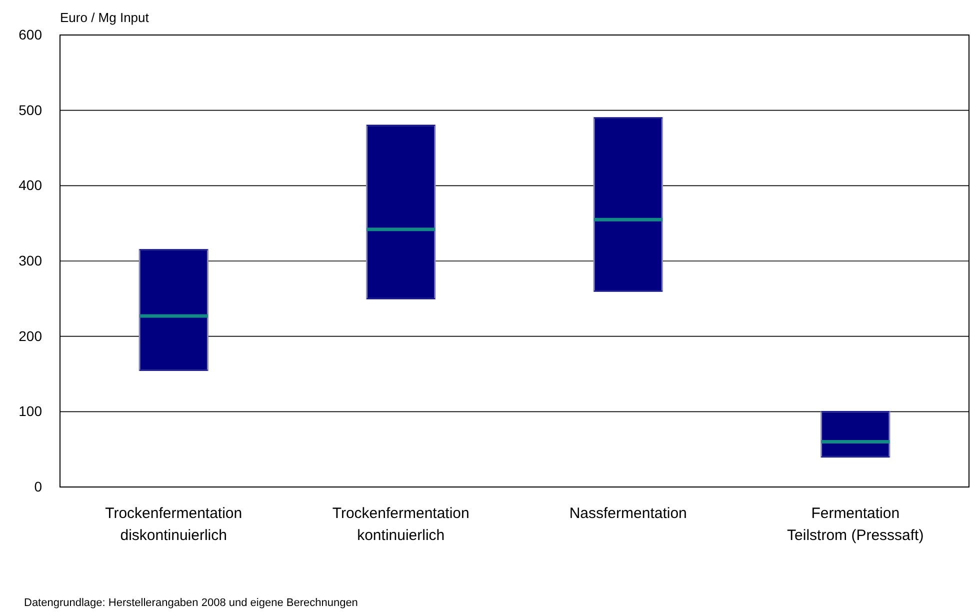 The height and width of the screenshot is (613, 971). I want to click on x-tick-label: Trockenfermentation diskontinuierlich, so click(173, 524).